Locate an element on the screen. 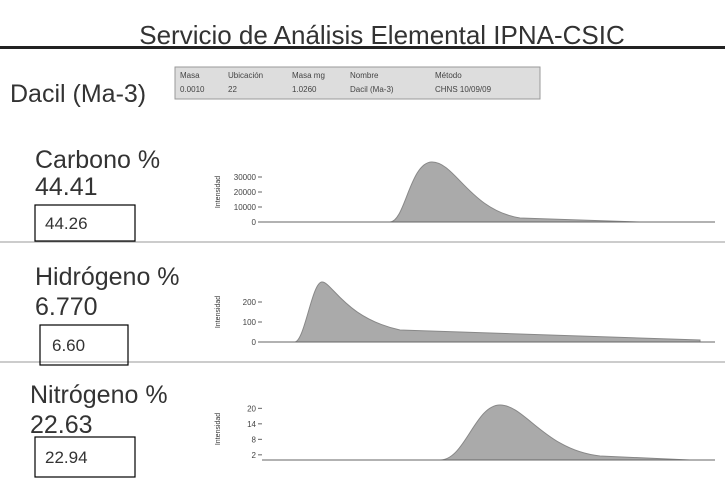  table-cell: 0.0010 is located at coordinates (192, 89).